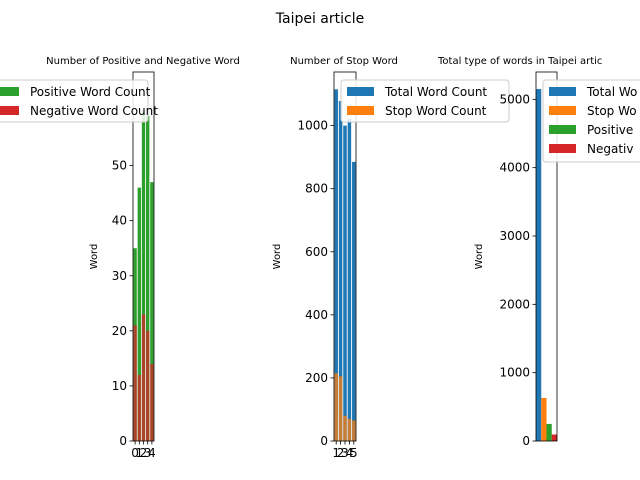 This screenshot has width=640, height=480. What do you see at coordinates (119, 386) in the screenshot?
I see `y-tick-label: 10` at bounding box center [119, 386].